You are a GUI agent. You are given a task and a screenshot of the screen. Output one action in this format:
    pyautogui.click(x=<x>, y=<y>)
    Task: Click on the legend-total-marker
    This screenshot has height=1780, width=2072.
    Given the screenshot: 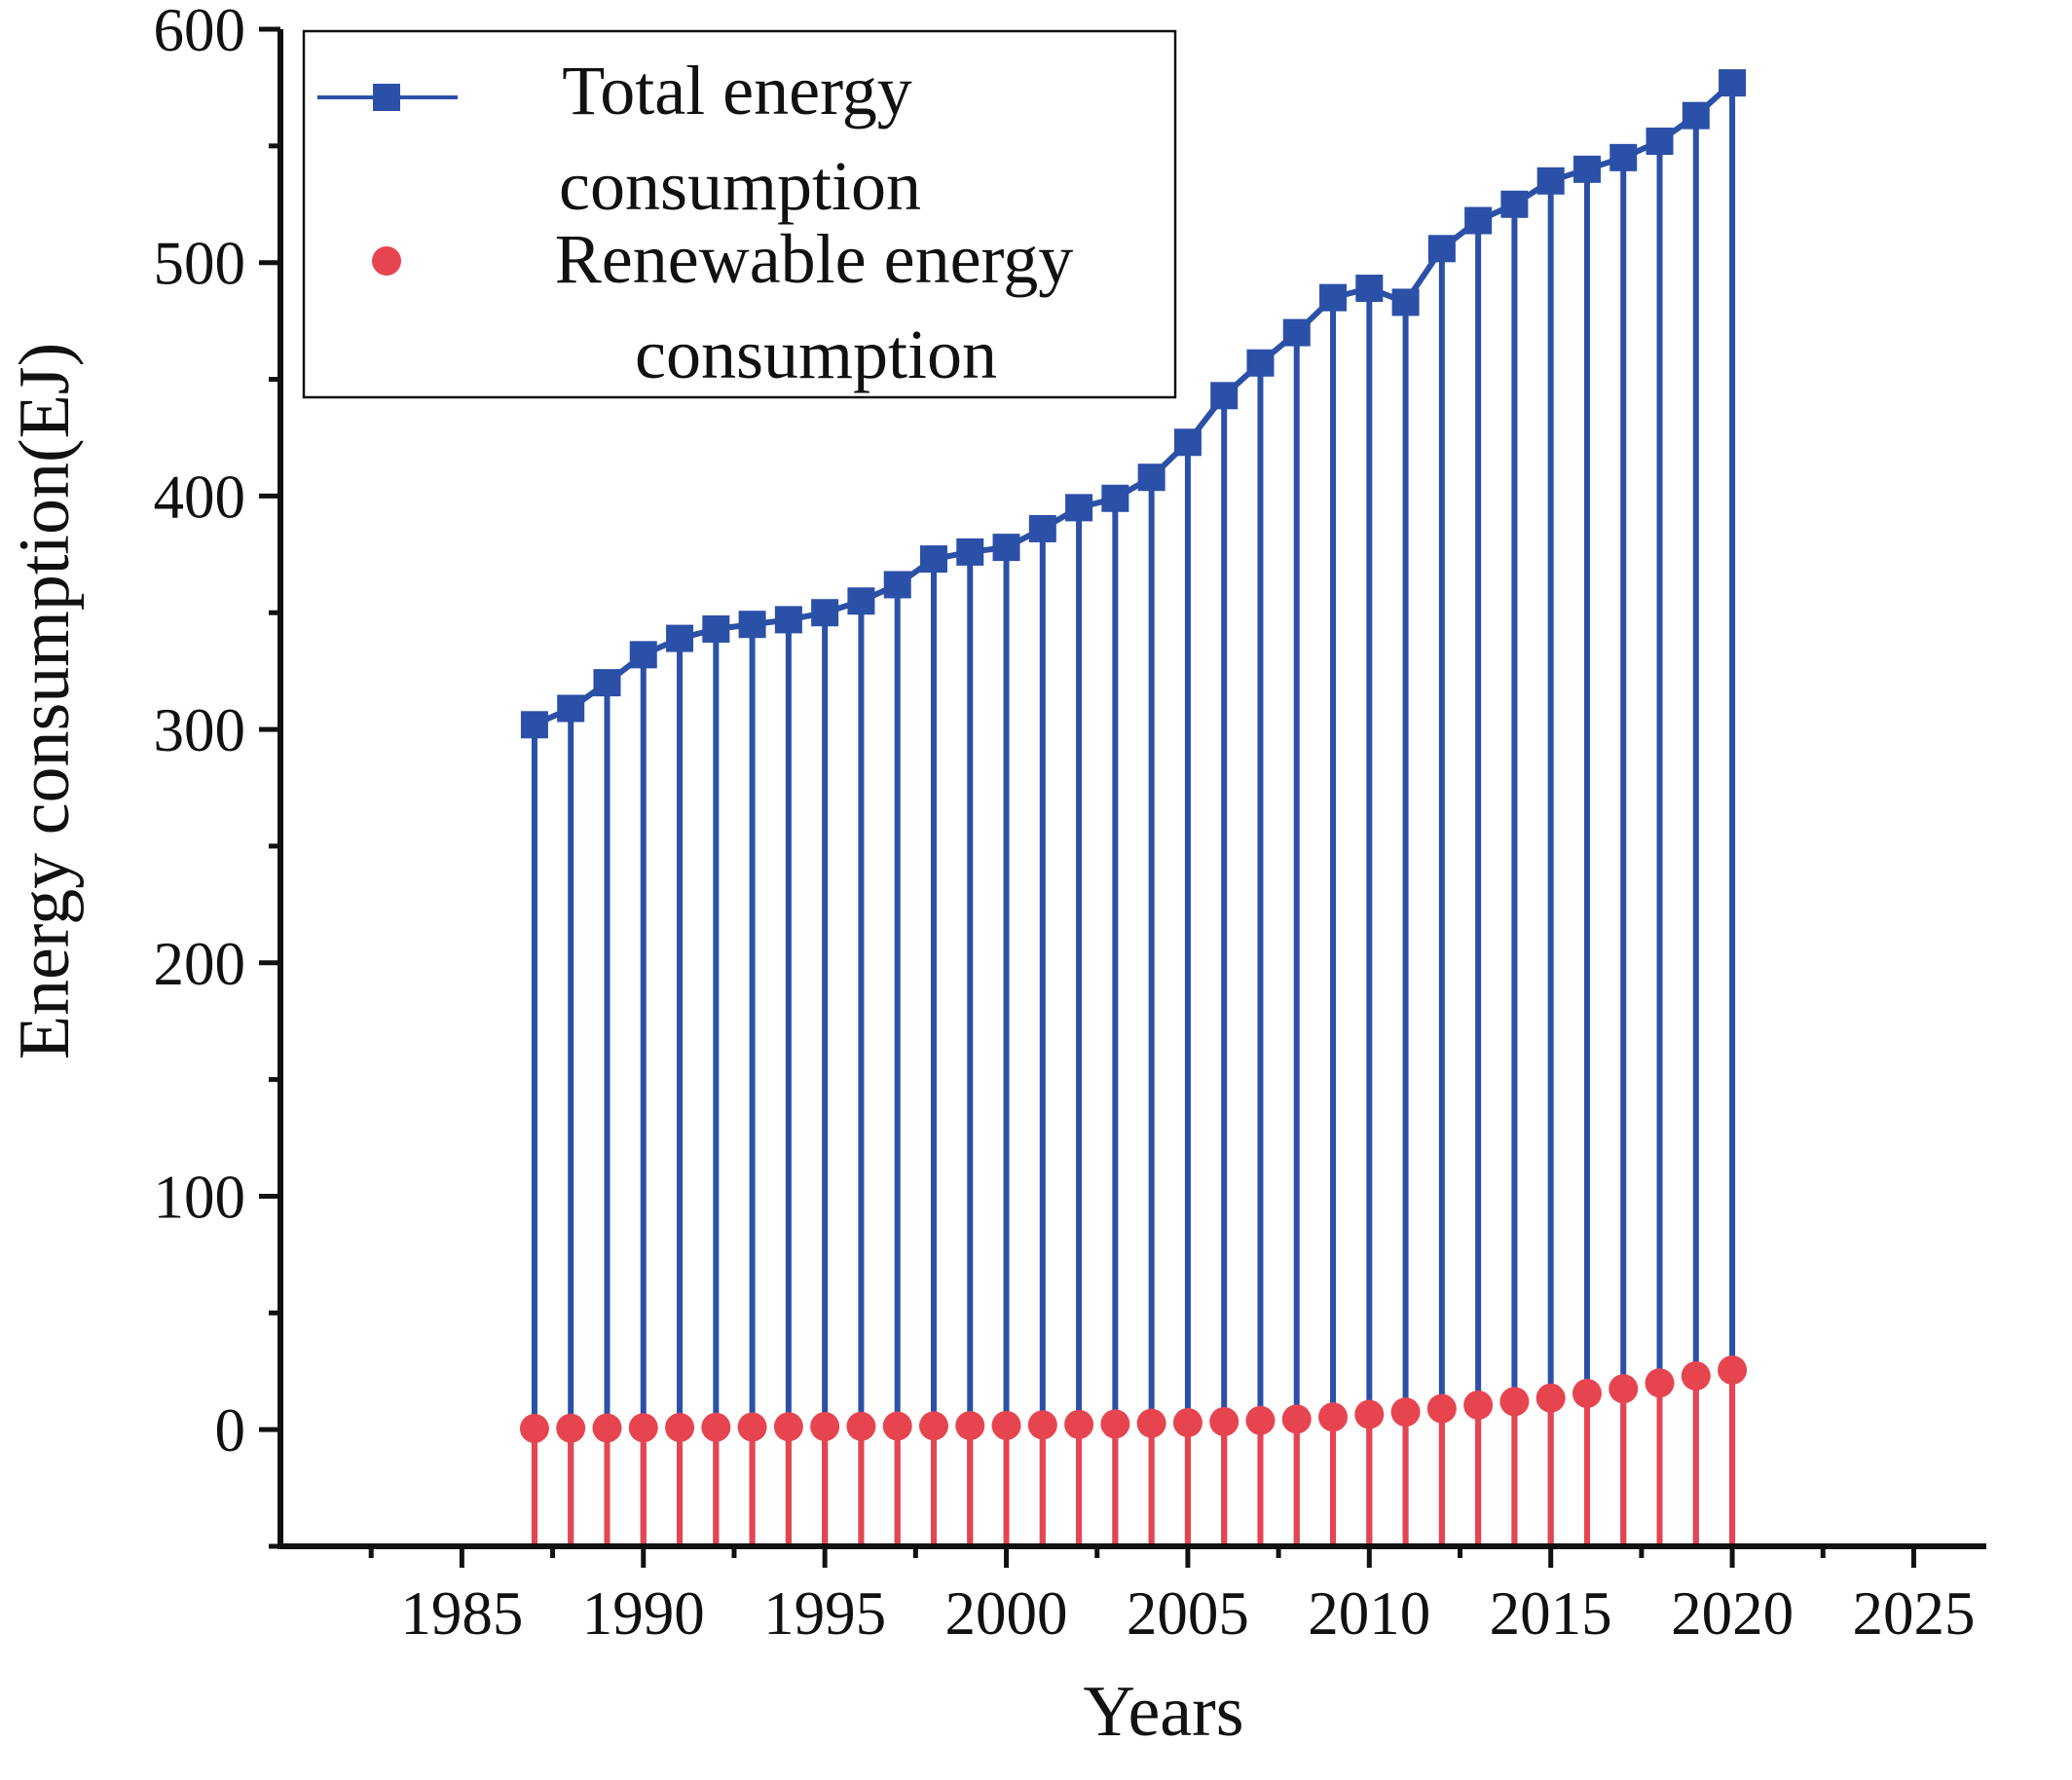 What is the action you would take?
    pyautogui.click(x=386, y=97)
    